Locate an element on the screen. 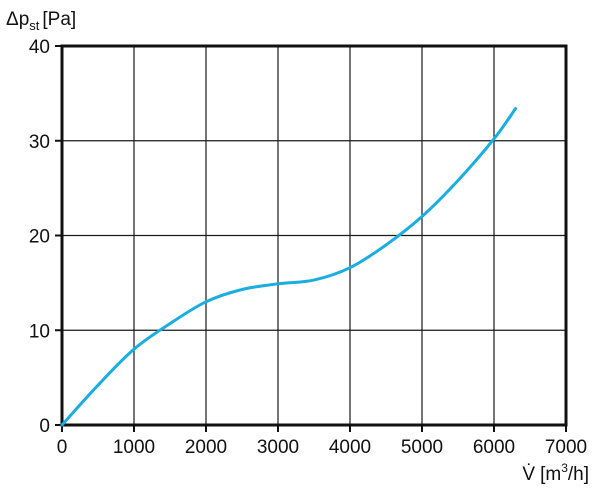 This screenshot has height=498, width=600. x-tick-label: 5000 is located at coordinates (422, 447).